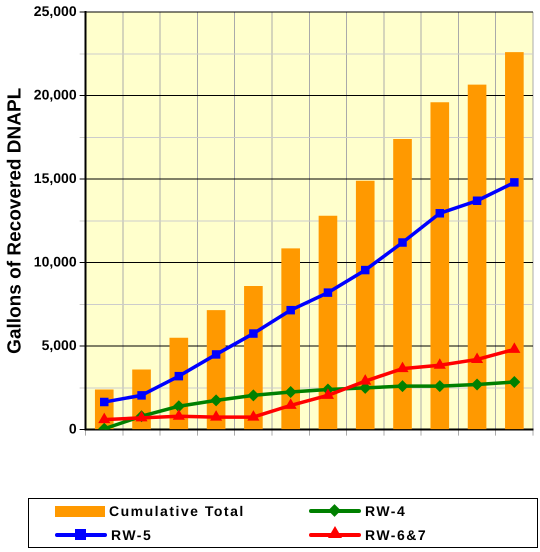  I want to click on y-tick-label: 25,000, so click(55, 10).